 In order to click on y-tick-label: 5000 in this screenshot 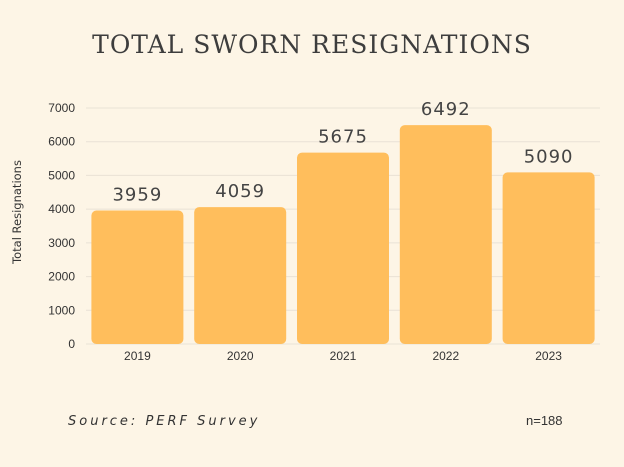, I will do `click(61, 175)`.